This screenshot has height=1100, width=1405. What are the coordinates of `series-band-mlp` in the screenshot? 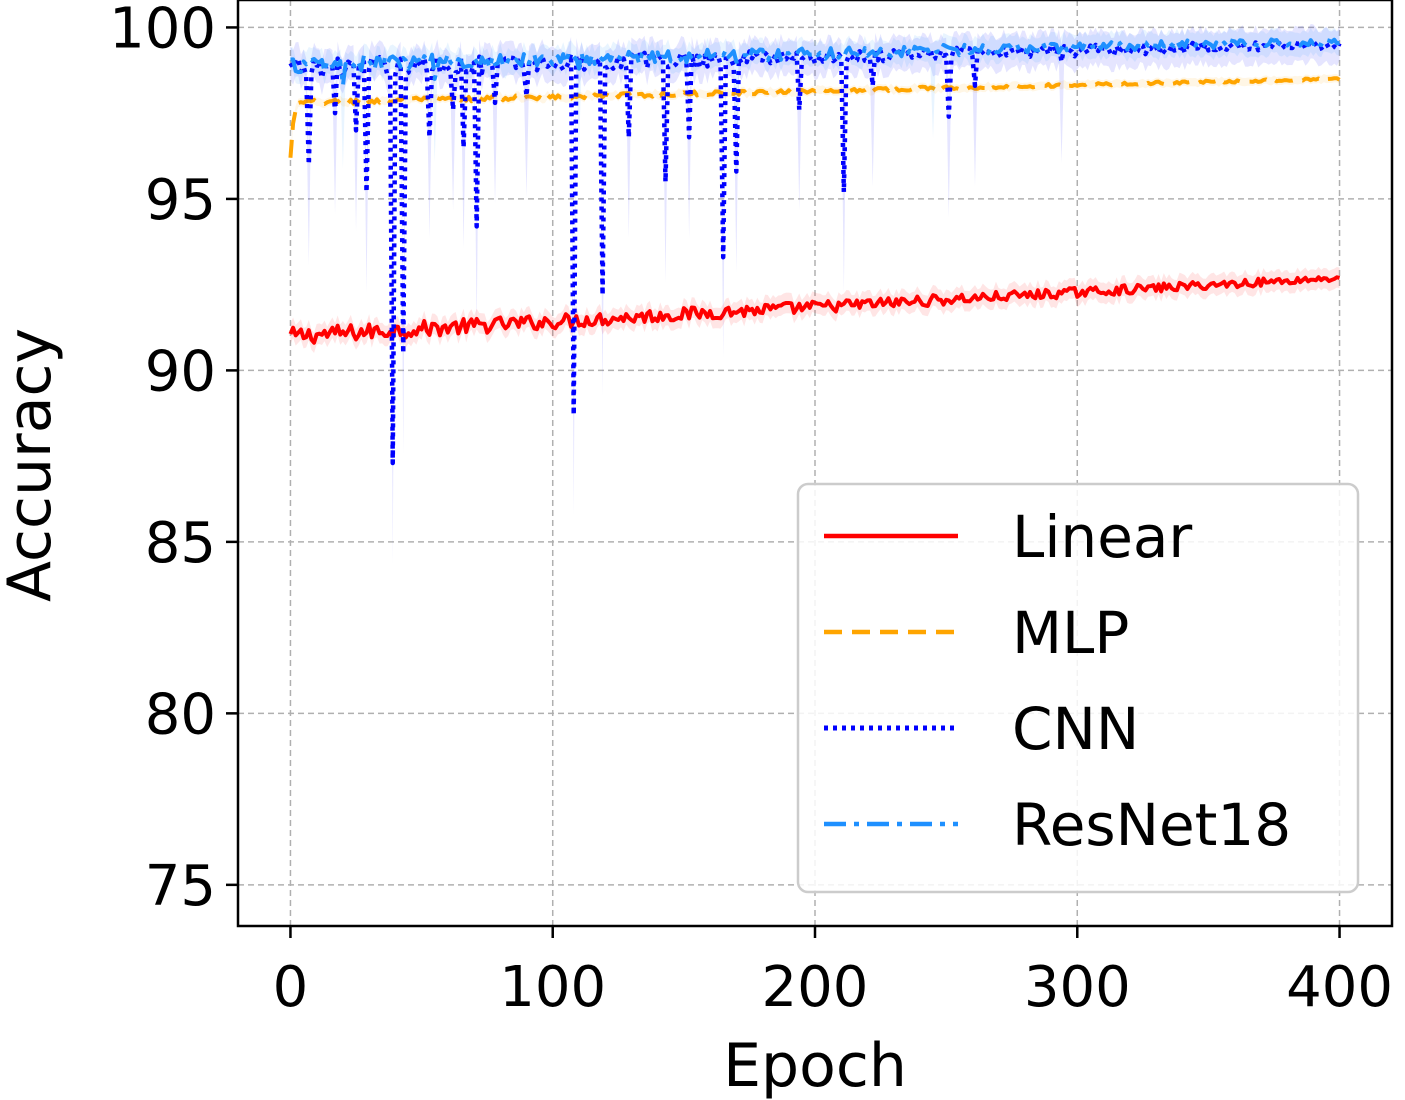 It's located at (815, 118).